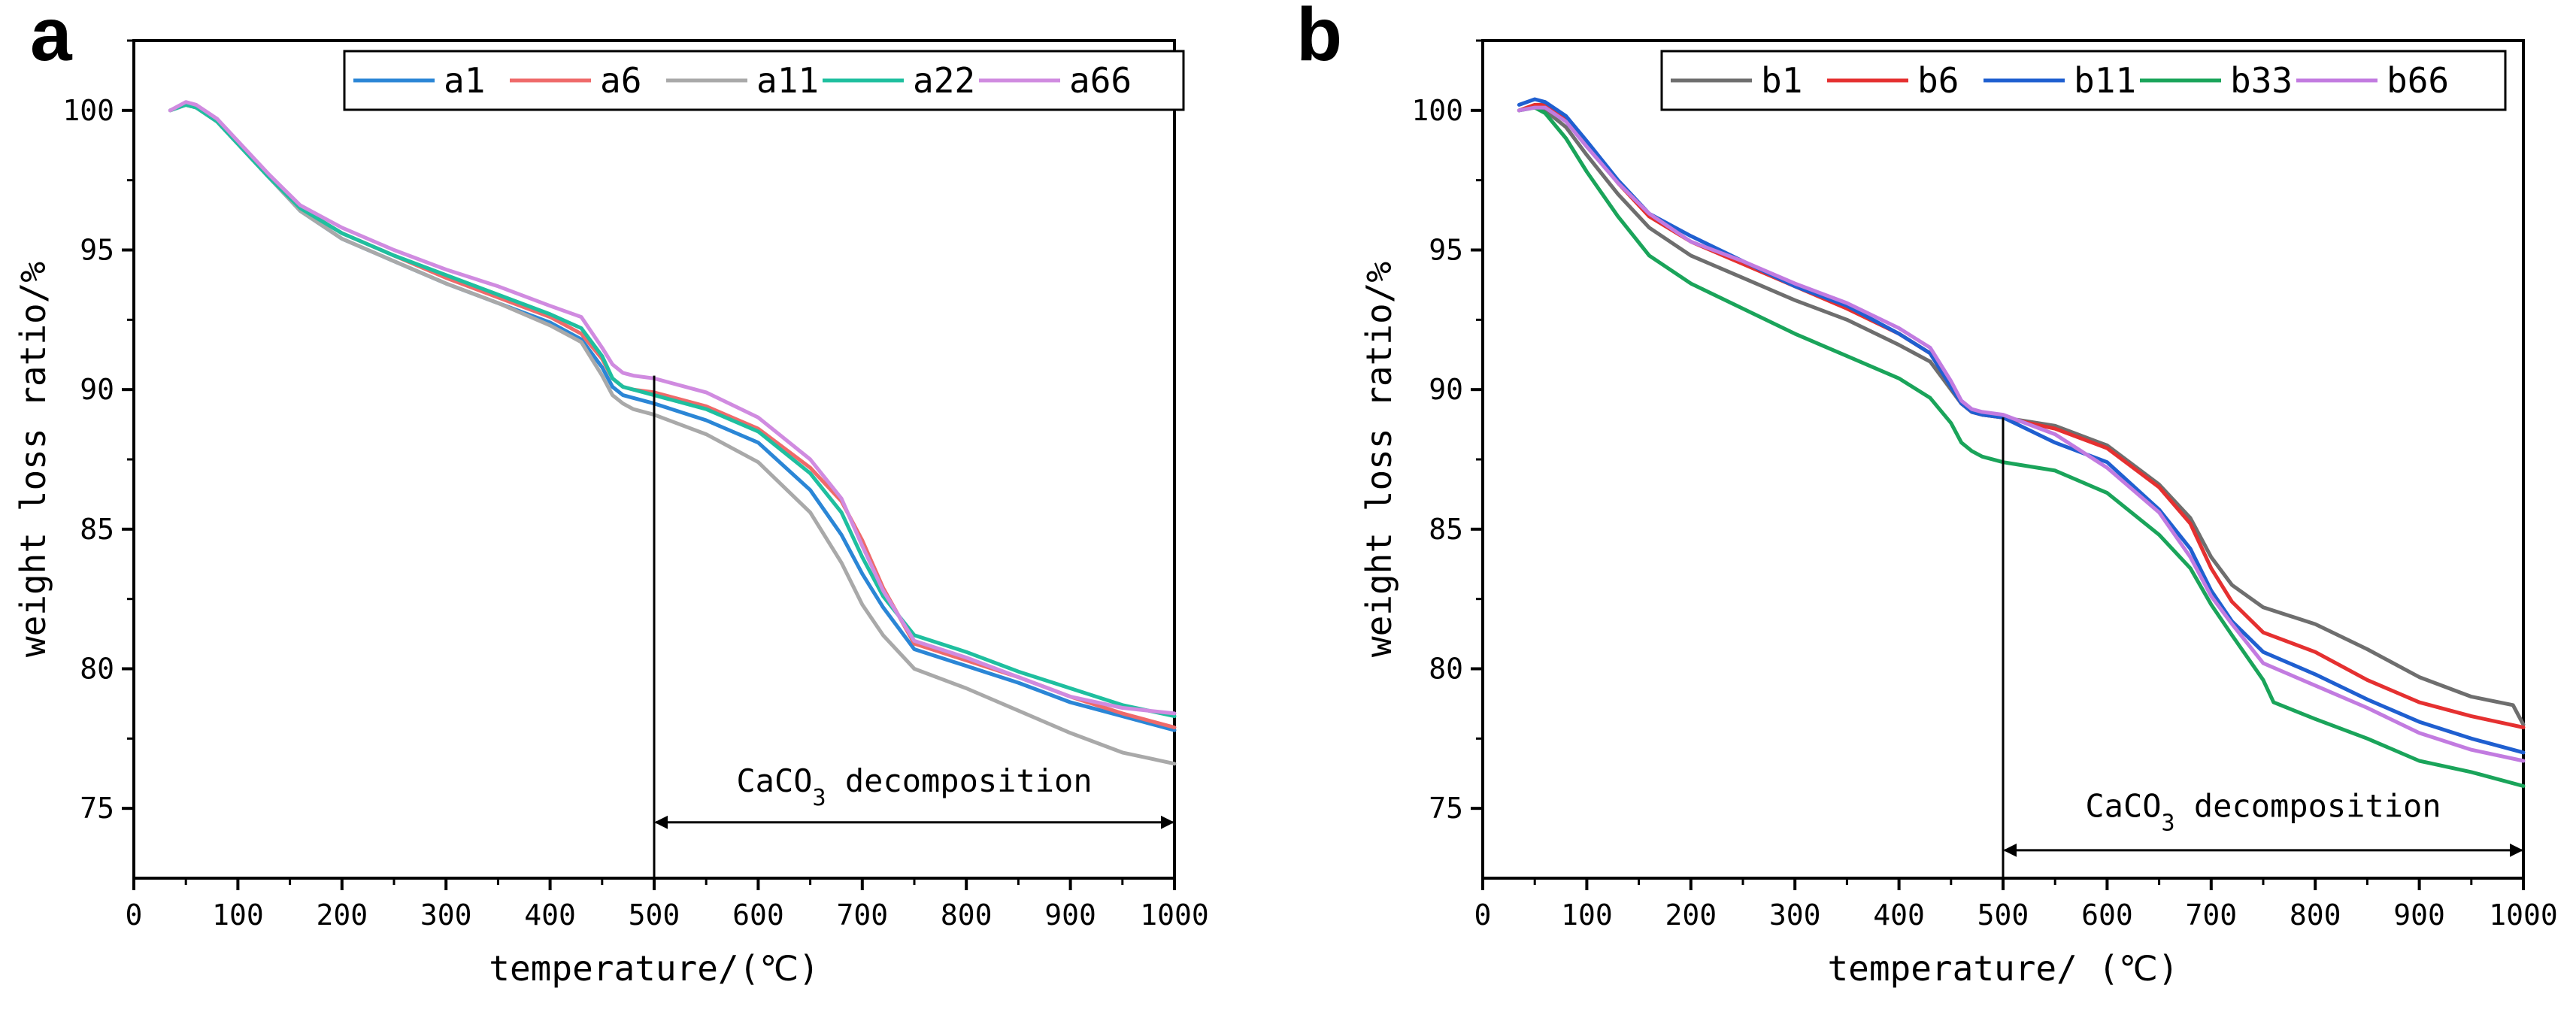 Image resolution: width=2576 pixels, height=1015 pixels. What do you see at coordinates (2418, 80) in the screenshot?
I see `legend-label-b66: b66` at bounding box center [2418, 80].